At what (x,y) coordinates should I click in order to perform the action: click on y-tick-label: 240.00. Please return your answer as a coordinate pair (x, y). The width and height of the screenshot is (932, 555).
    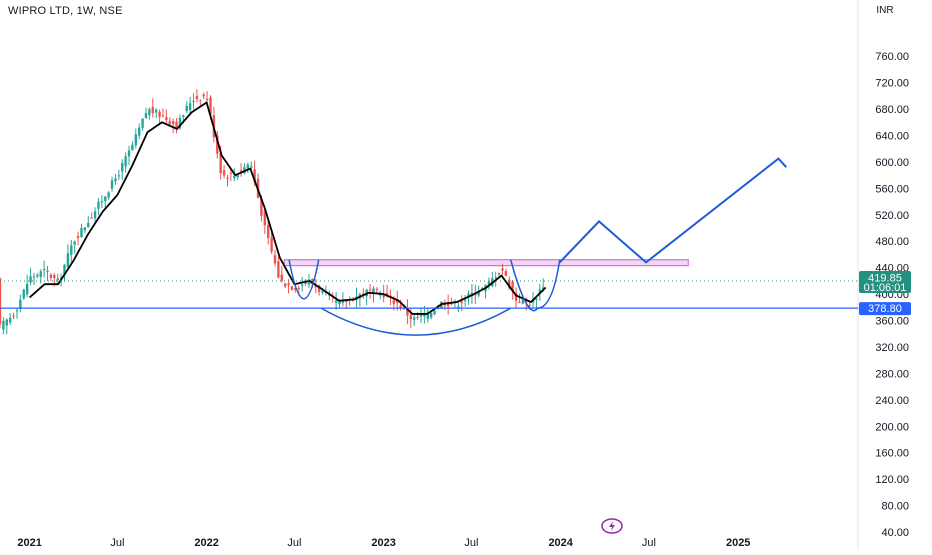
    Looking at the image, I should click on (892, 401).